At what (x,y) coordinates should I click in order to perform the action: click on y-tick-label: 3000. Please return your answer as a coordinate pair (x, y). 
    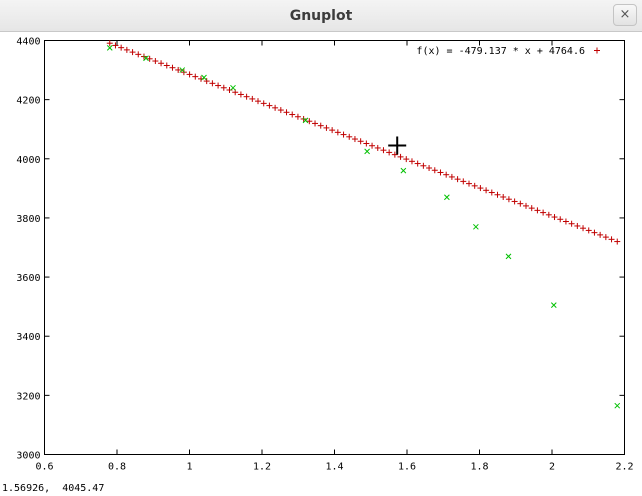
    Looking at the image, I should click on (28, 456).